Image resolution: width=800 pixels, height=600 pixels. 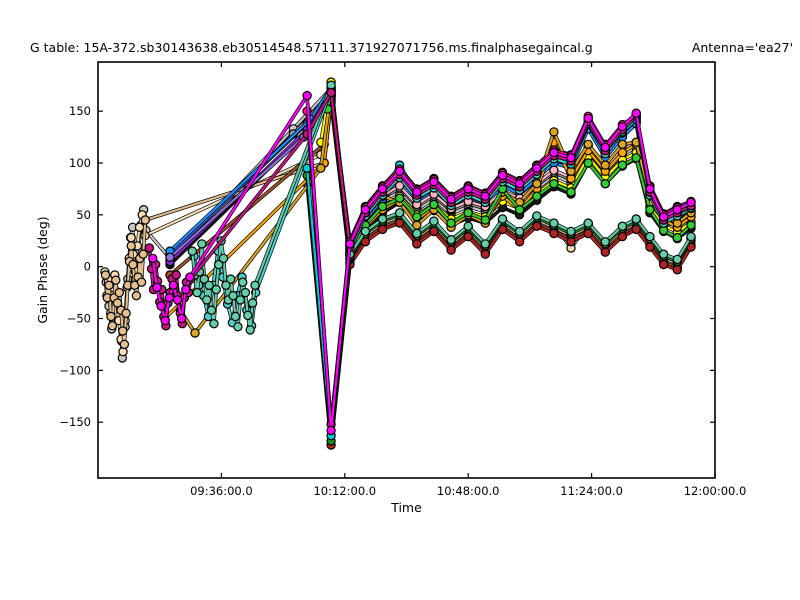 I want to click on x-axis-label: Time, so click(x=406, y=507).